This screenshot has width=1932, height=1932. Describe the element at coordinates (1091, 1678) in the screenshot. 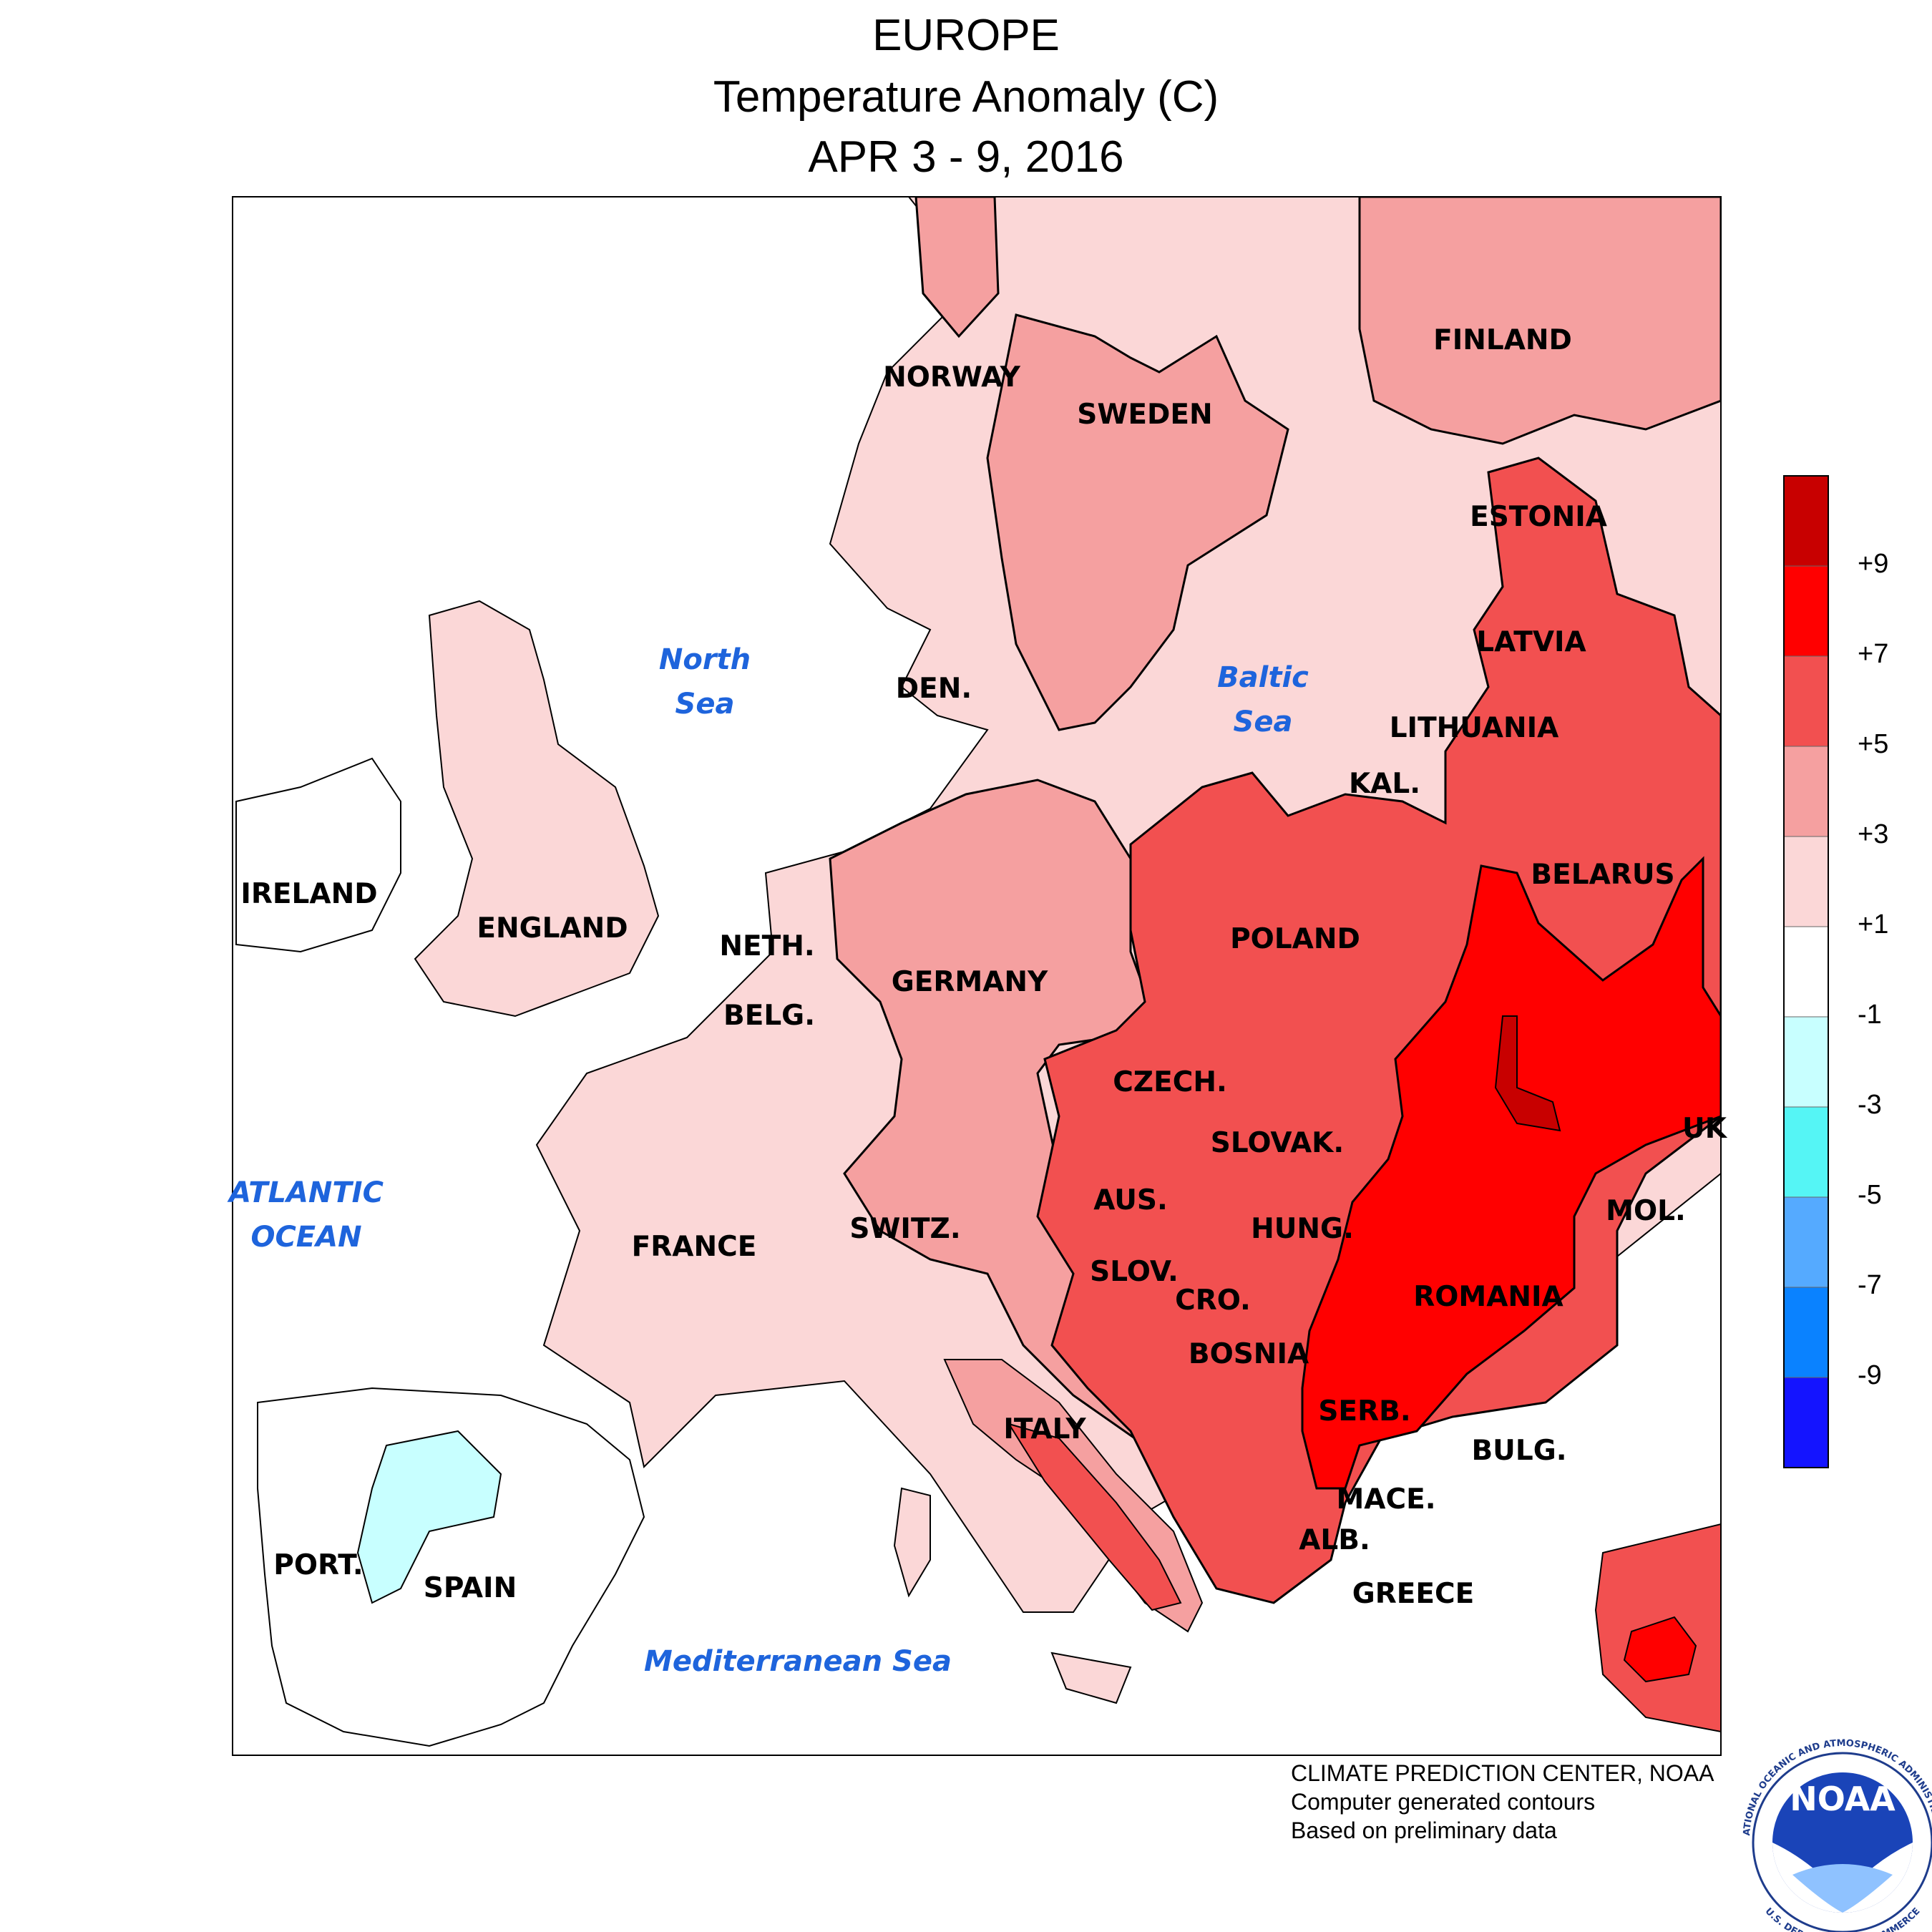

I see `land-sicily` at that location.